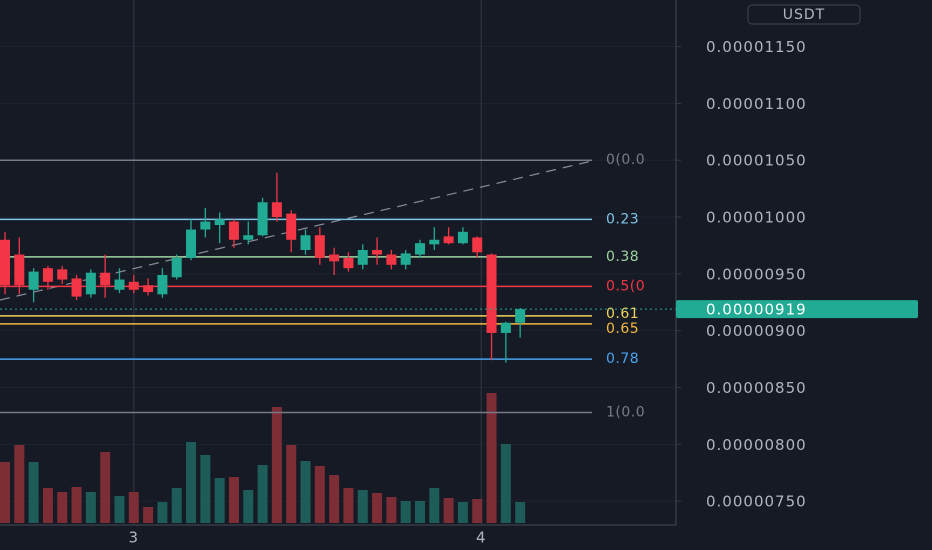 Image resolution: width=932 pixels, height=550 pixels. Describe the element at coordinates (622, 314) in the screenshot. I see `fib-label: 0.61` at that location.